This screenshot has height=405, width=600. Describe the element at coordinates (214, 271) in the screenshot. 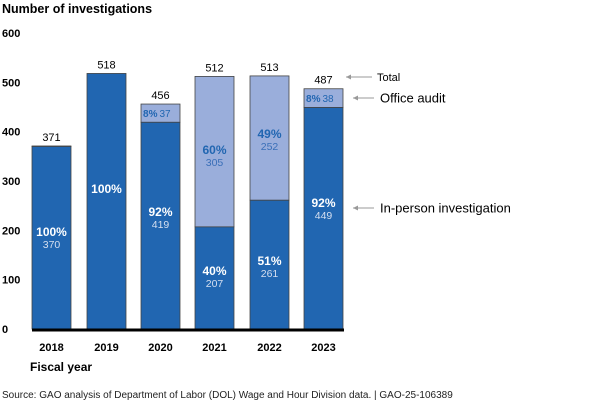

I see `in-person-pct-label: 40%` at that location.